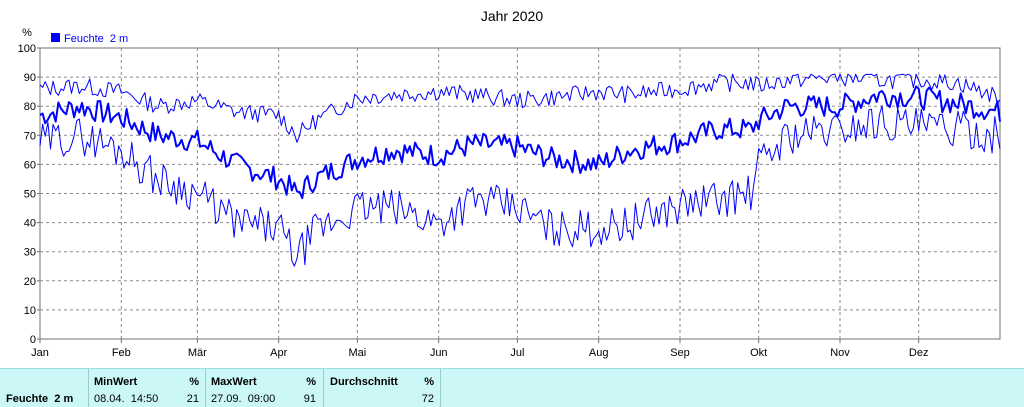  I want to click on min-unit: %, so click(194, 382).